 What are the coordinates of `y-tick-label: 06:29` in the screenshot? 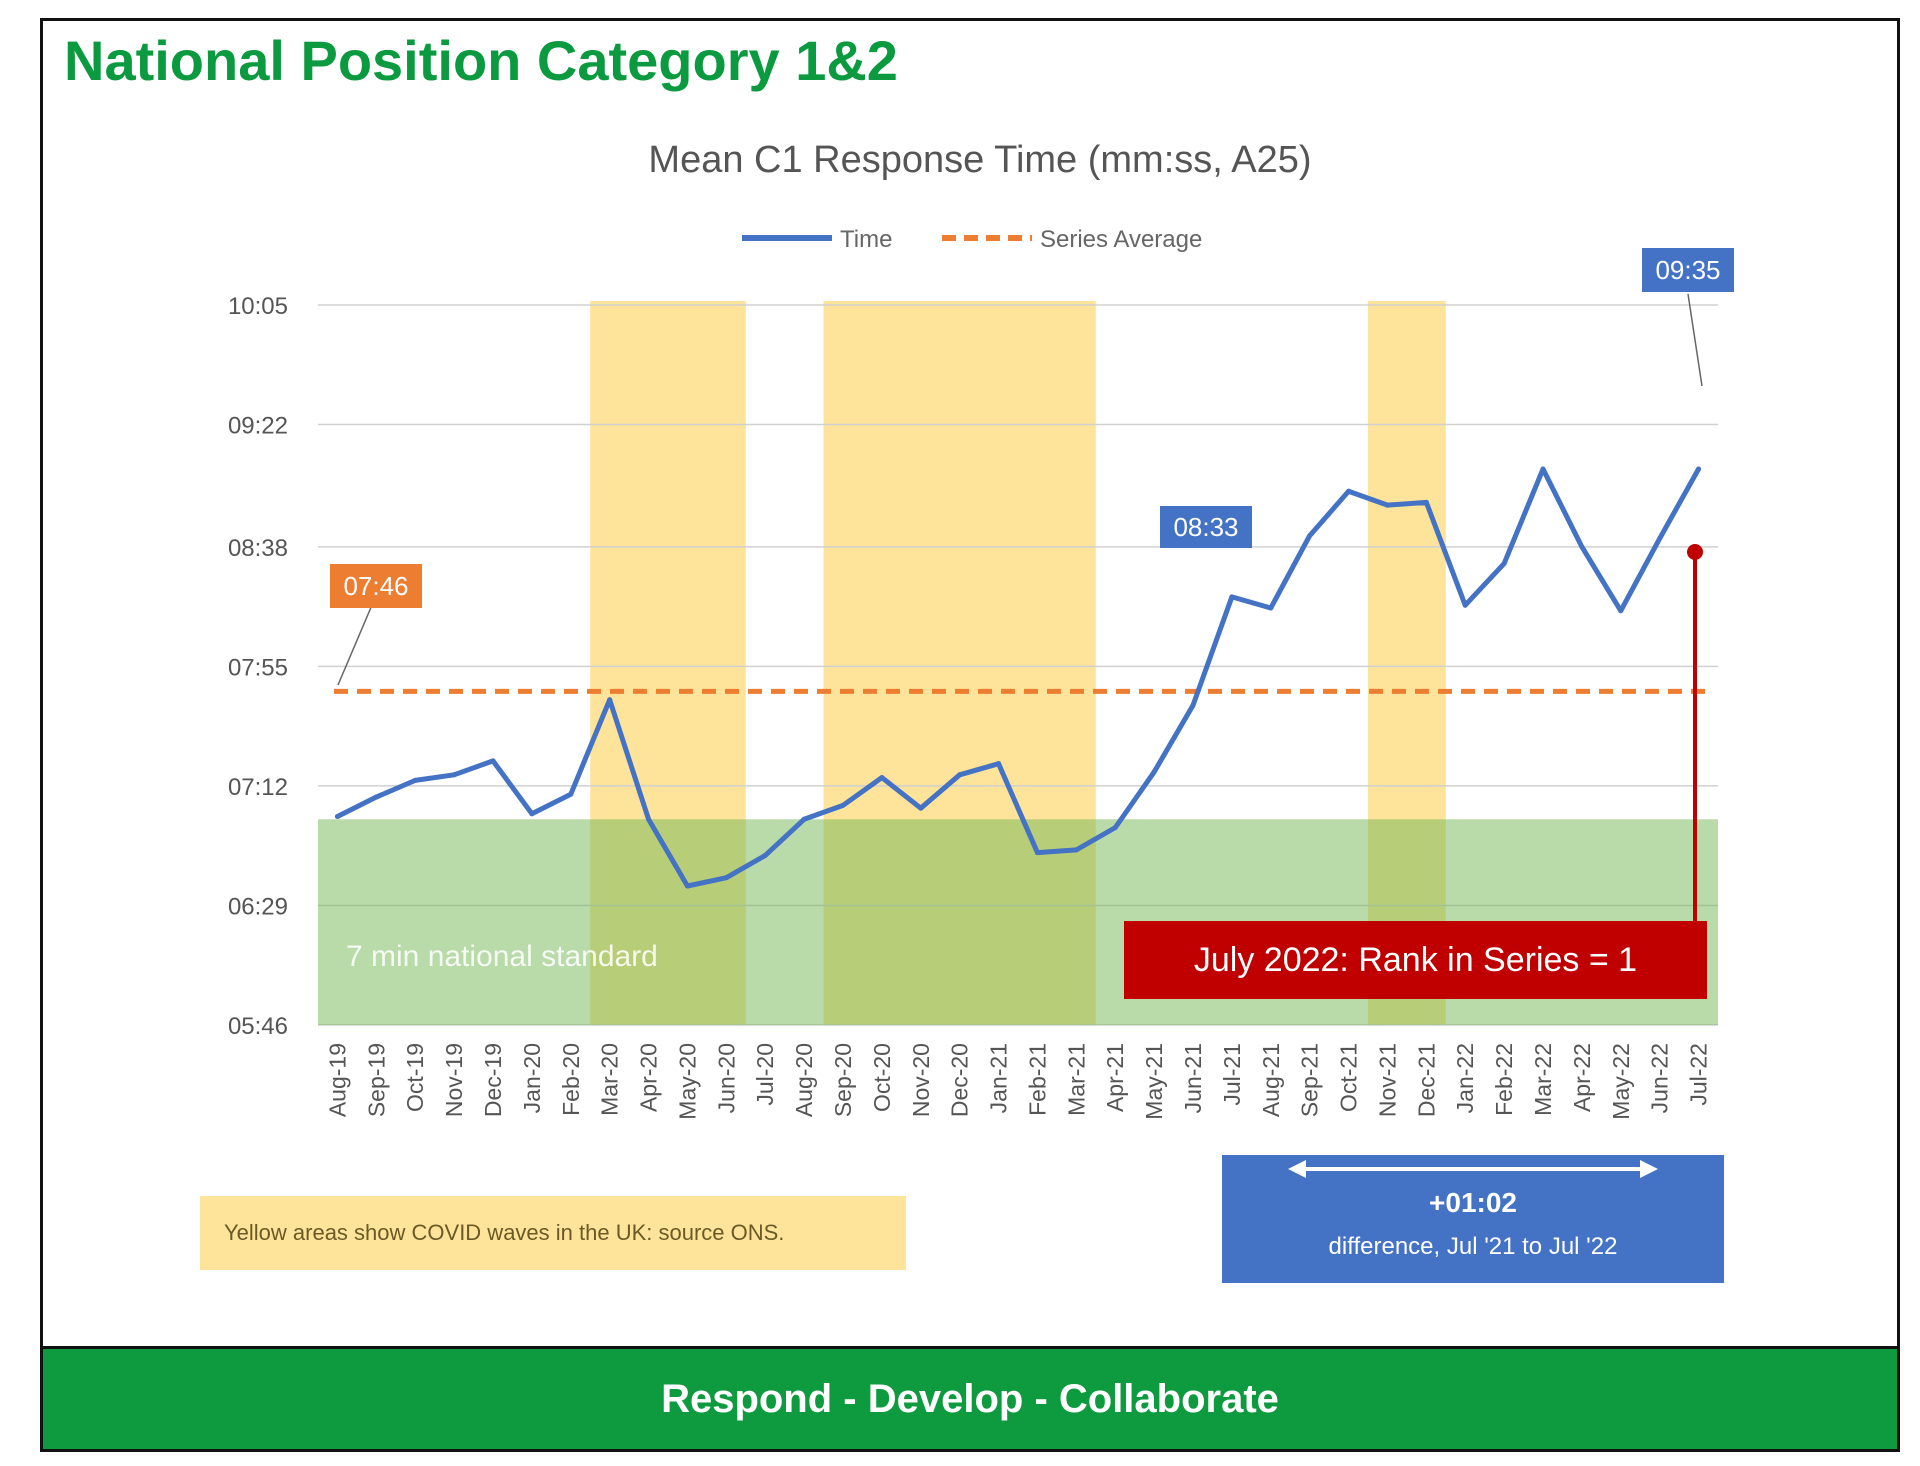 It's located at (258, 906).